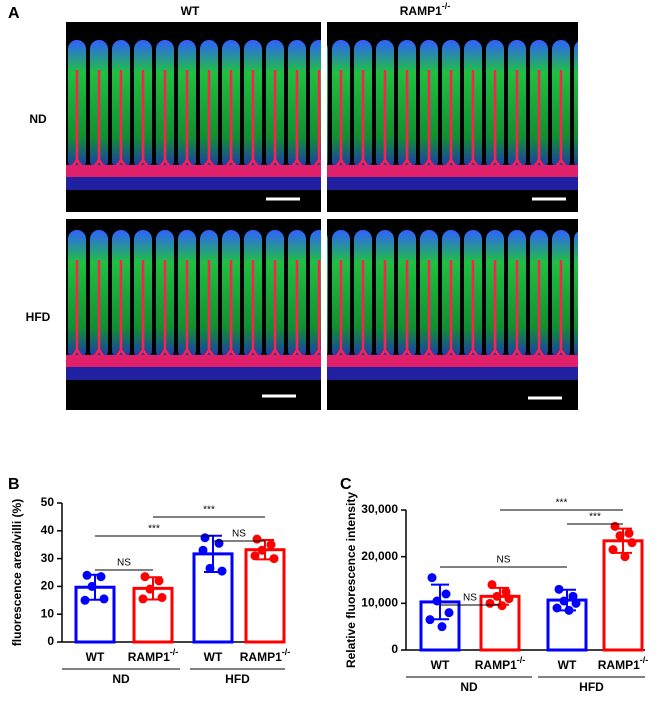  Describe the element at coordinates (38, 119) in the screenshot. I see `row-label: ND` at that location.